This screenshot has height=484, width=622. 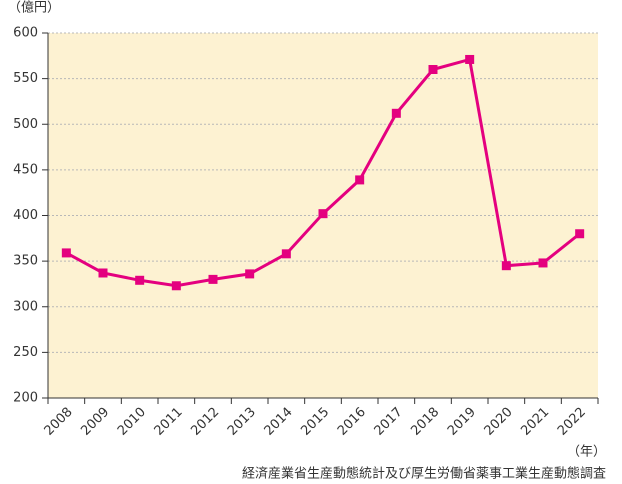 What do you see at coordinates (25, 33) in the screenshot?
I see `y-tick-label: 600` at bounding box center [25, 33].